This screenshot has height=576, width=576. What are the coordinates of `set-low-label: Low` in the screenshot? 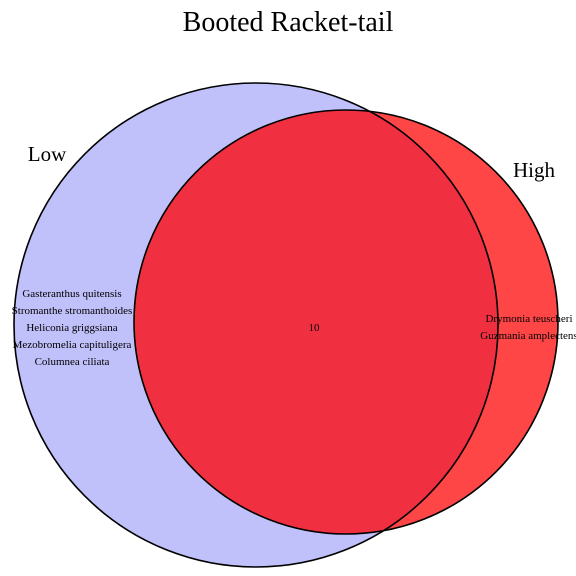 It's located at (47, 154).